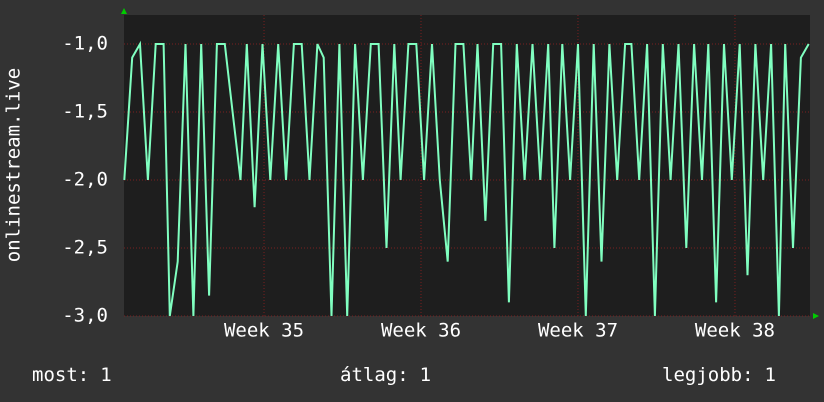 The width and height of the screenshot is (824, 402). I want to click on y-axis-label: onlinestream.live, so click(14, 165).